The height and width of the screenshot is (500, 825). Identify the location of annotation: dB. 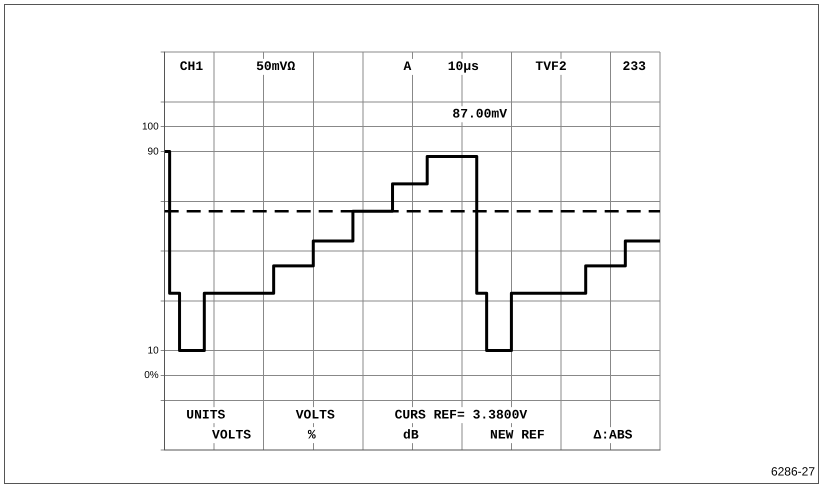
(411, 434).